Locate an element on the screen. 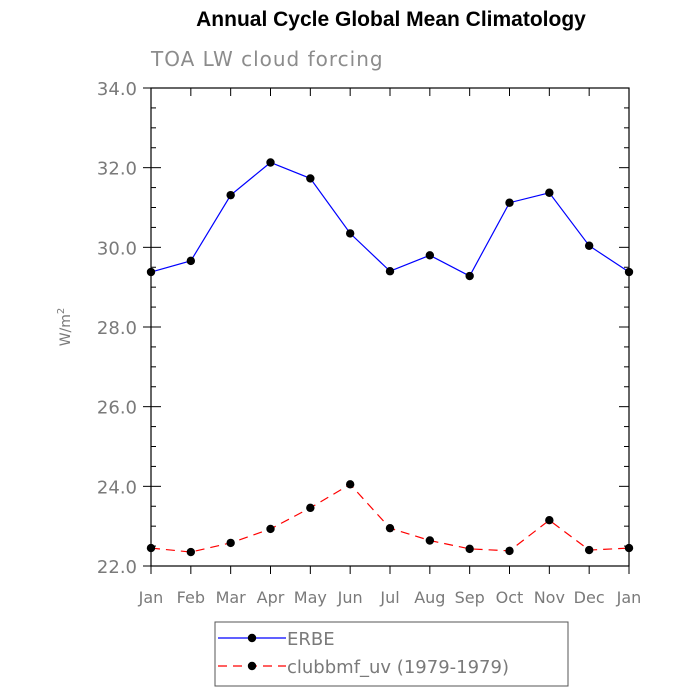 This screenshot has height=700, width=700. y-tick-label: 34.0 is located at coordinates (117, 89).